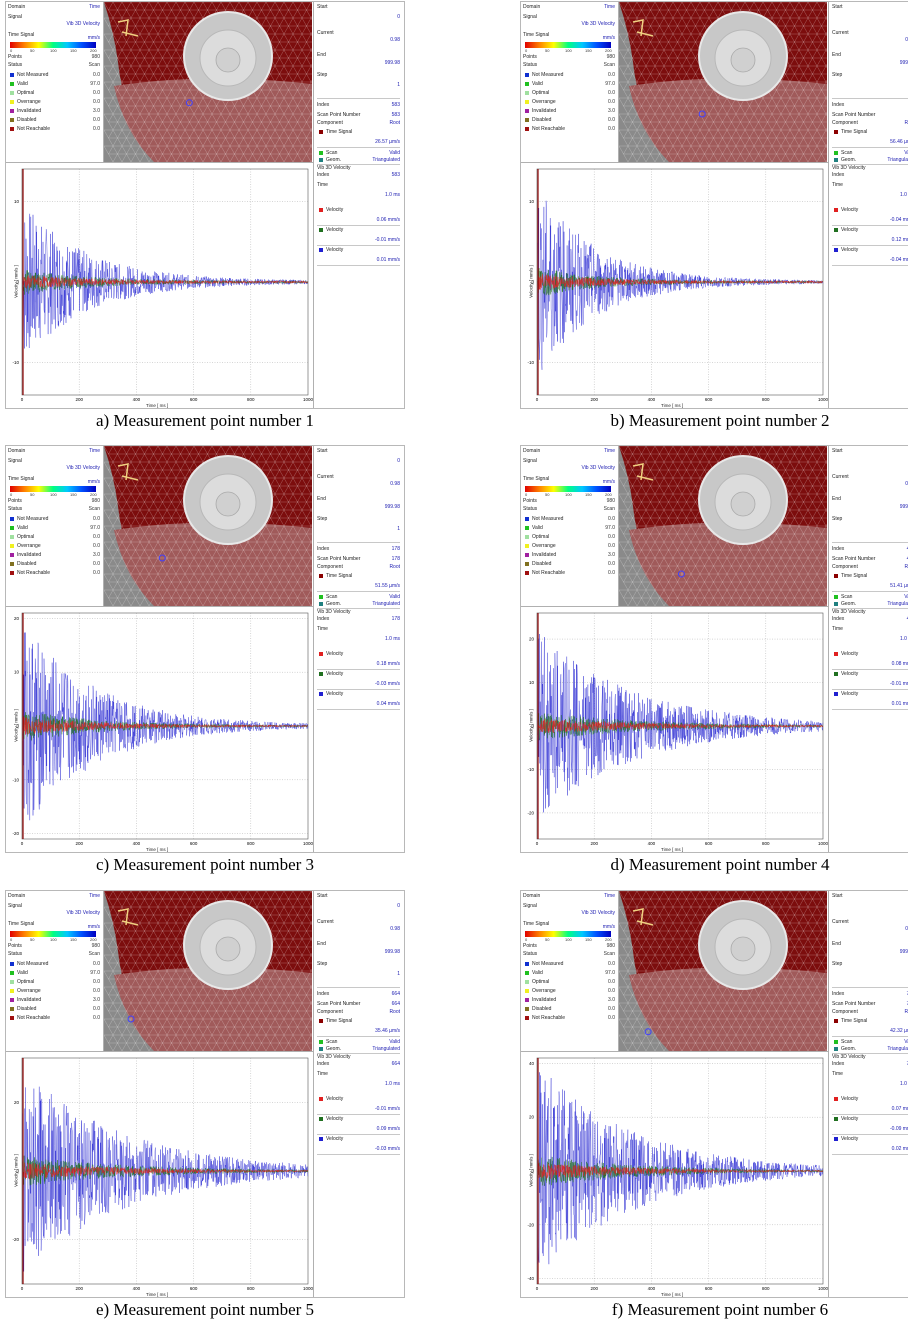 The width and height of the screenshot is (908, 1334). Describe the element at coordinates (358, 549) in the screenshot. I see `index-row: Index 178` at that location.